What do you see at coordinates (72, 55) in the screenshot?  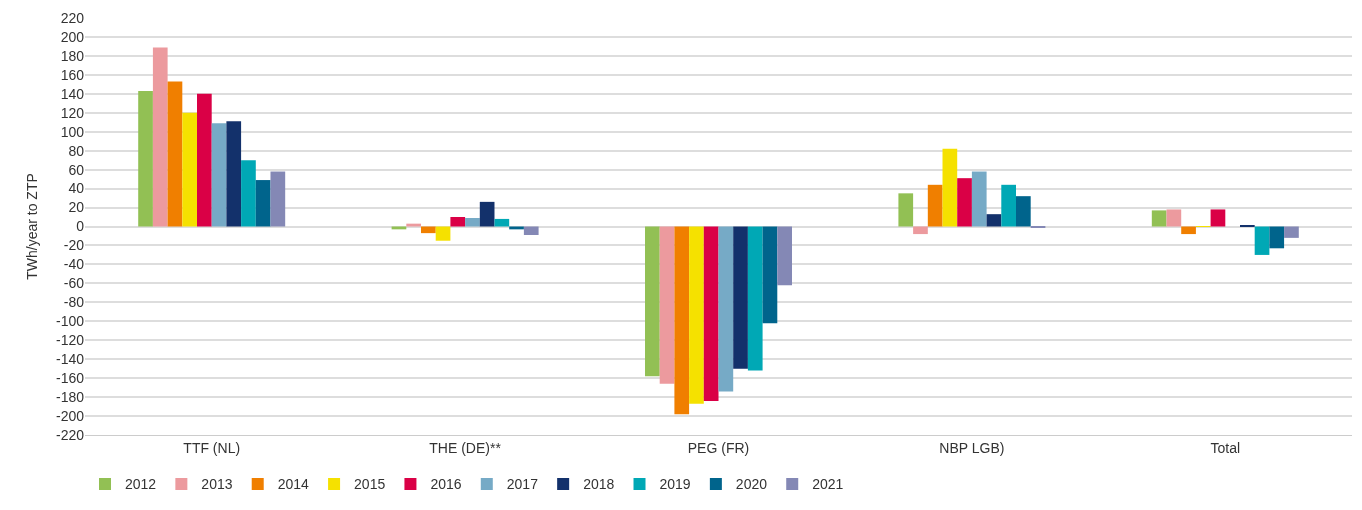 I see `y-tick-label: 180` at bounding box center [72, 55].